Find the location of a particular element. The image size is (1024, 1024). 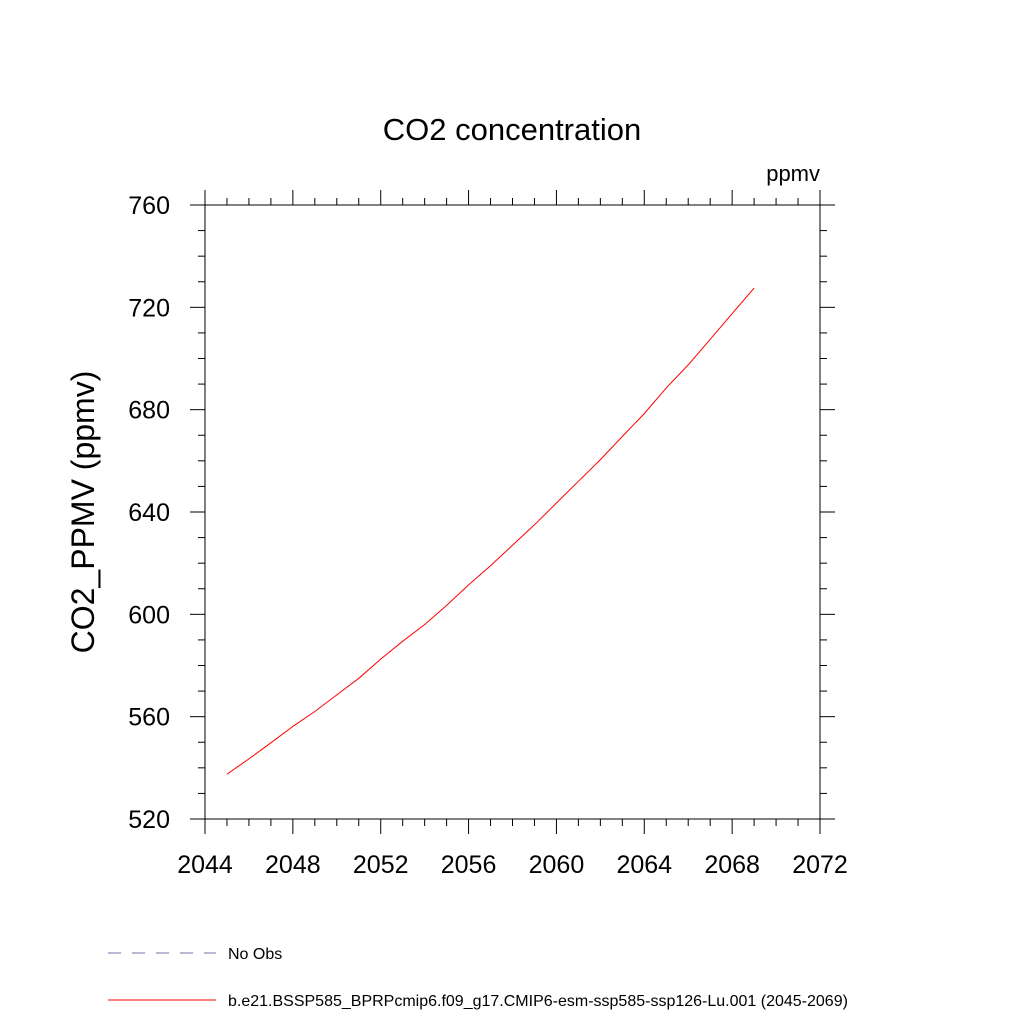

y-tick-label: 520 is located at coordinates (149, 820).